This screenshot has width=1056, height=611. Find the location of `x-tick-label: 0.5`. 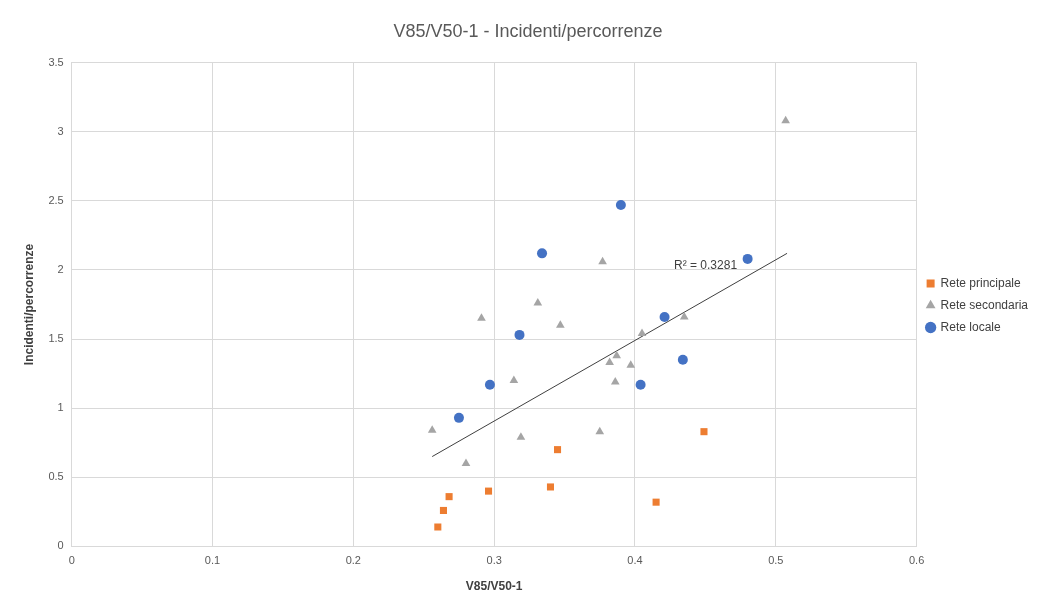

x-tick-label: 0.5 is located at coordinates (776, 560).